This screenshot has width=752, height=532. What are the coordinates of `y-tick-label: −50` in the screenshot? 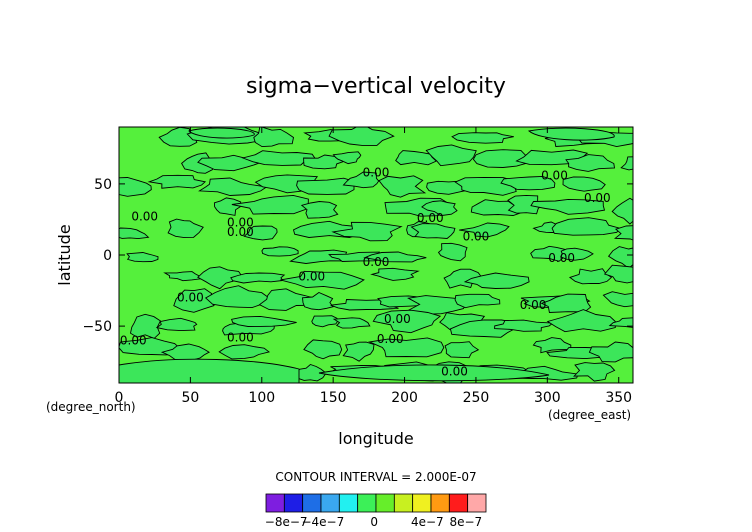 It's located at (97, 327).